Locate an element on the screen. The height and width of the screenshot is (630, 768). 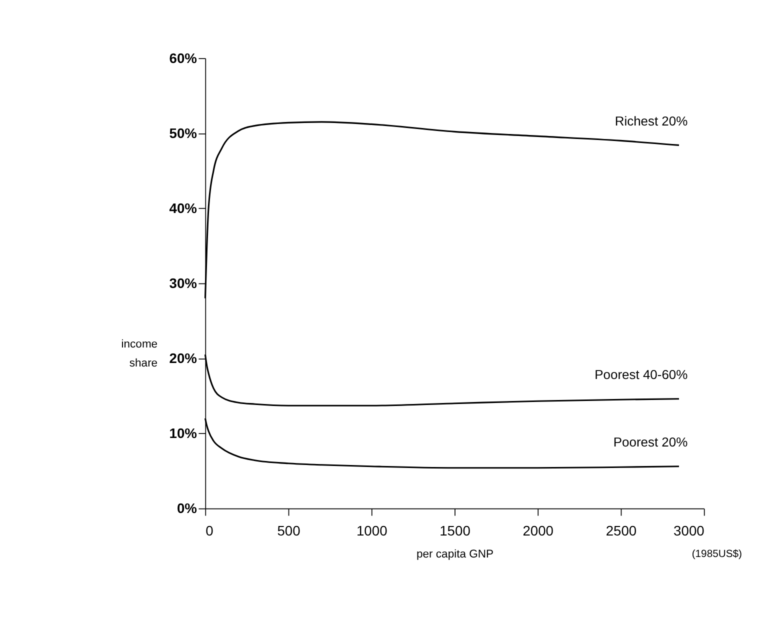
series-label: Poorest 20% is located at coordinates (650, 442).